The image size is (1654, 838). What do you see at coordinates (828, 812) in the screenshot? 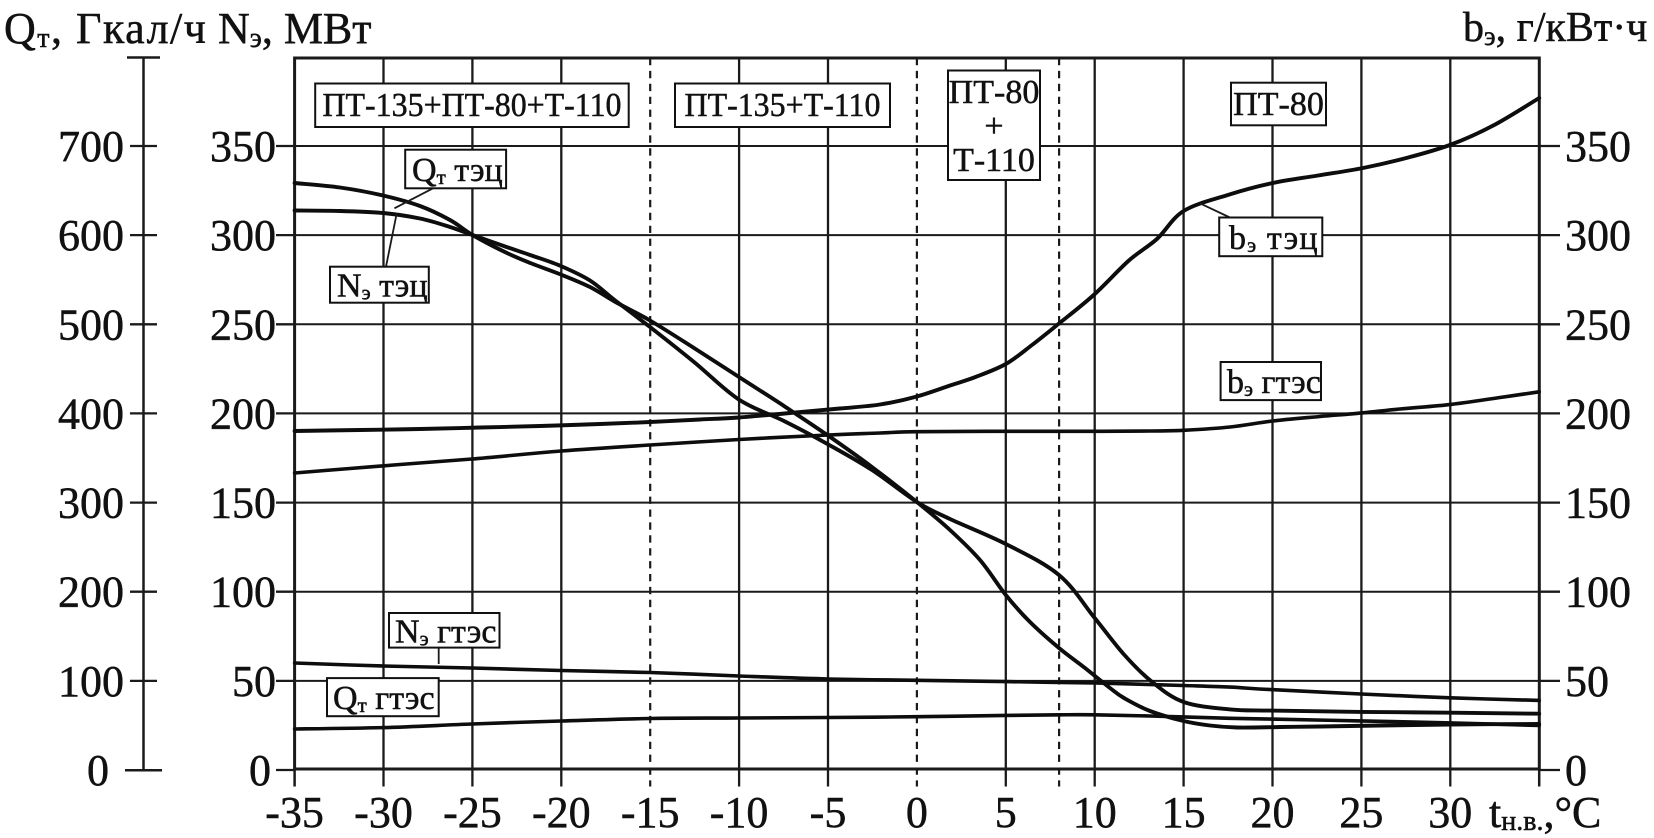
I see `svg-text: -5` at bounding box center [828, 812].